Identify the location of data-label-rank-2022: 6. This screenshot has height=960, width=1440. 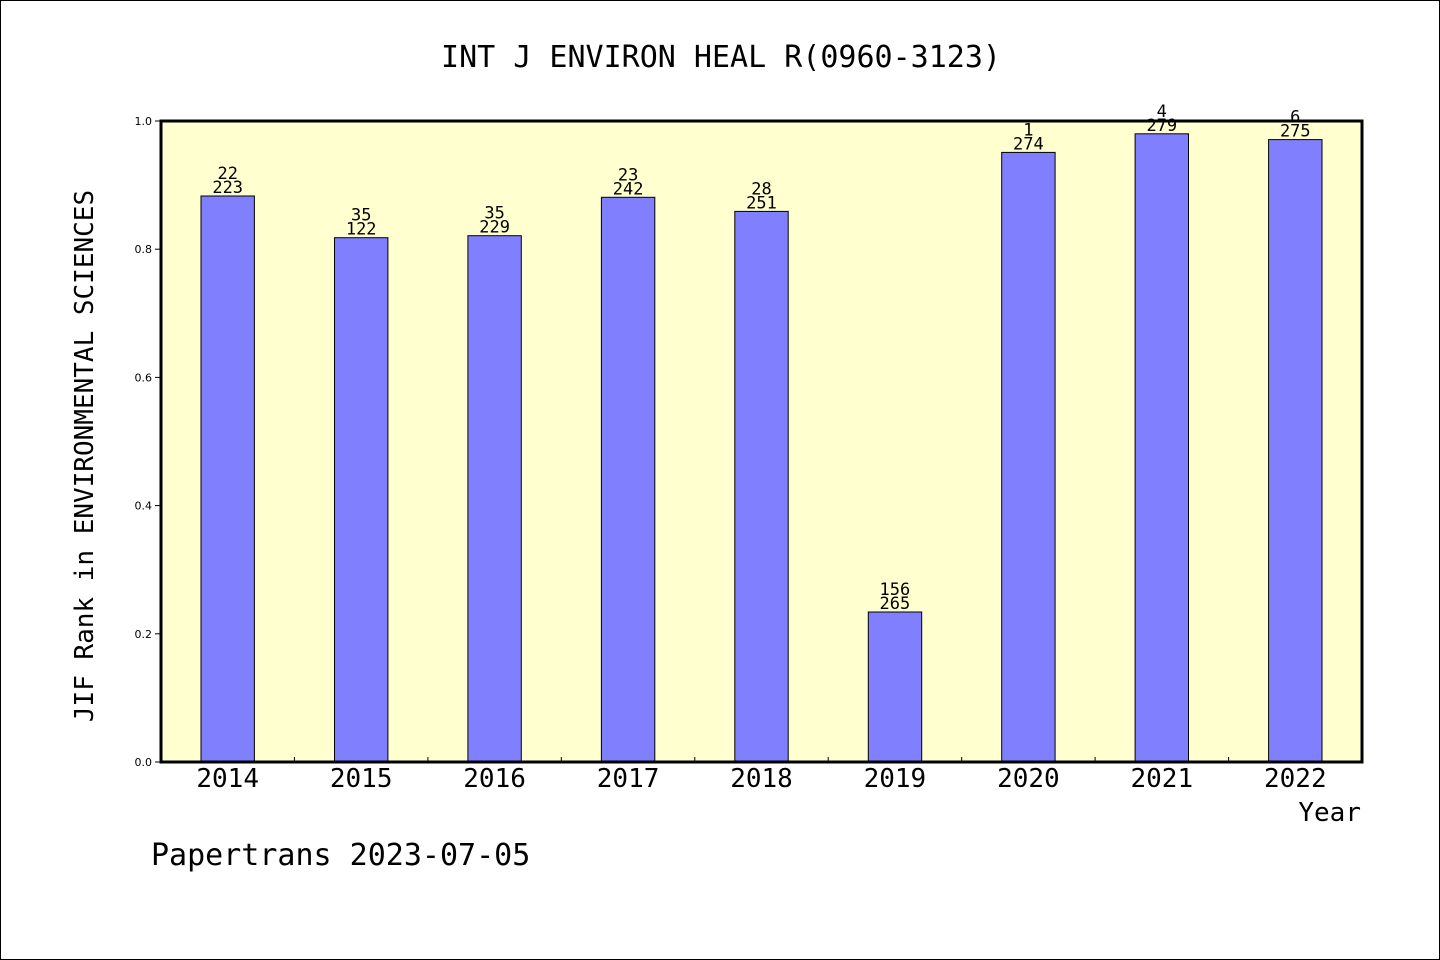
(1295, 118).